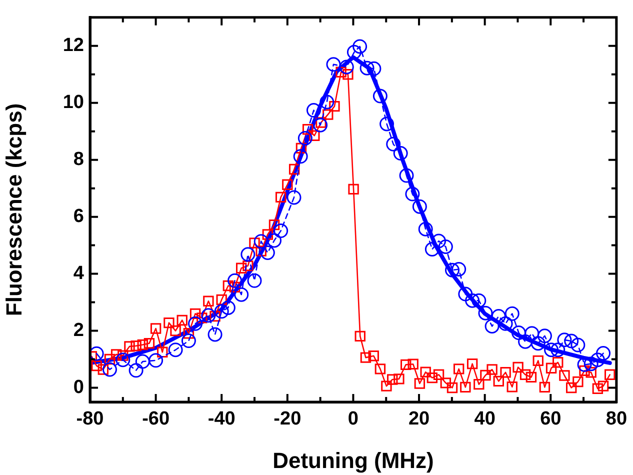  I want to click on x-tick-label: -20, so click(288, 419).